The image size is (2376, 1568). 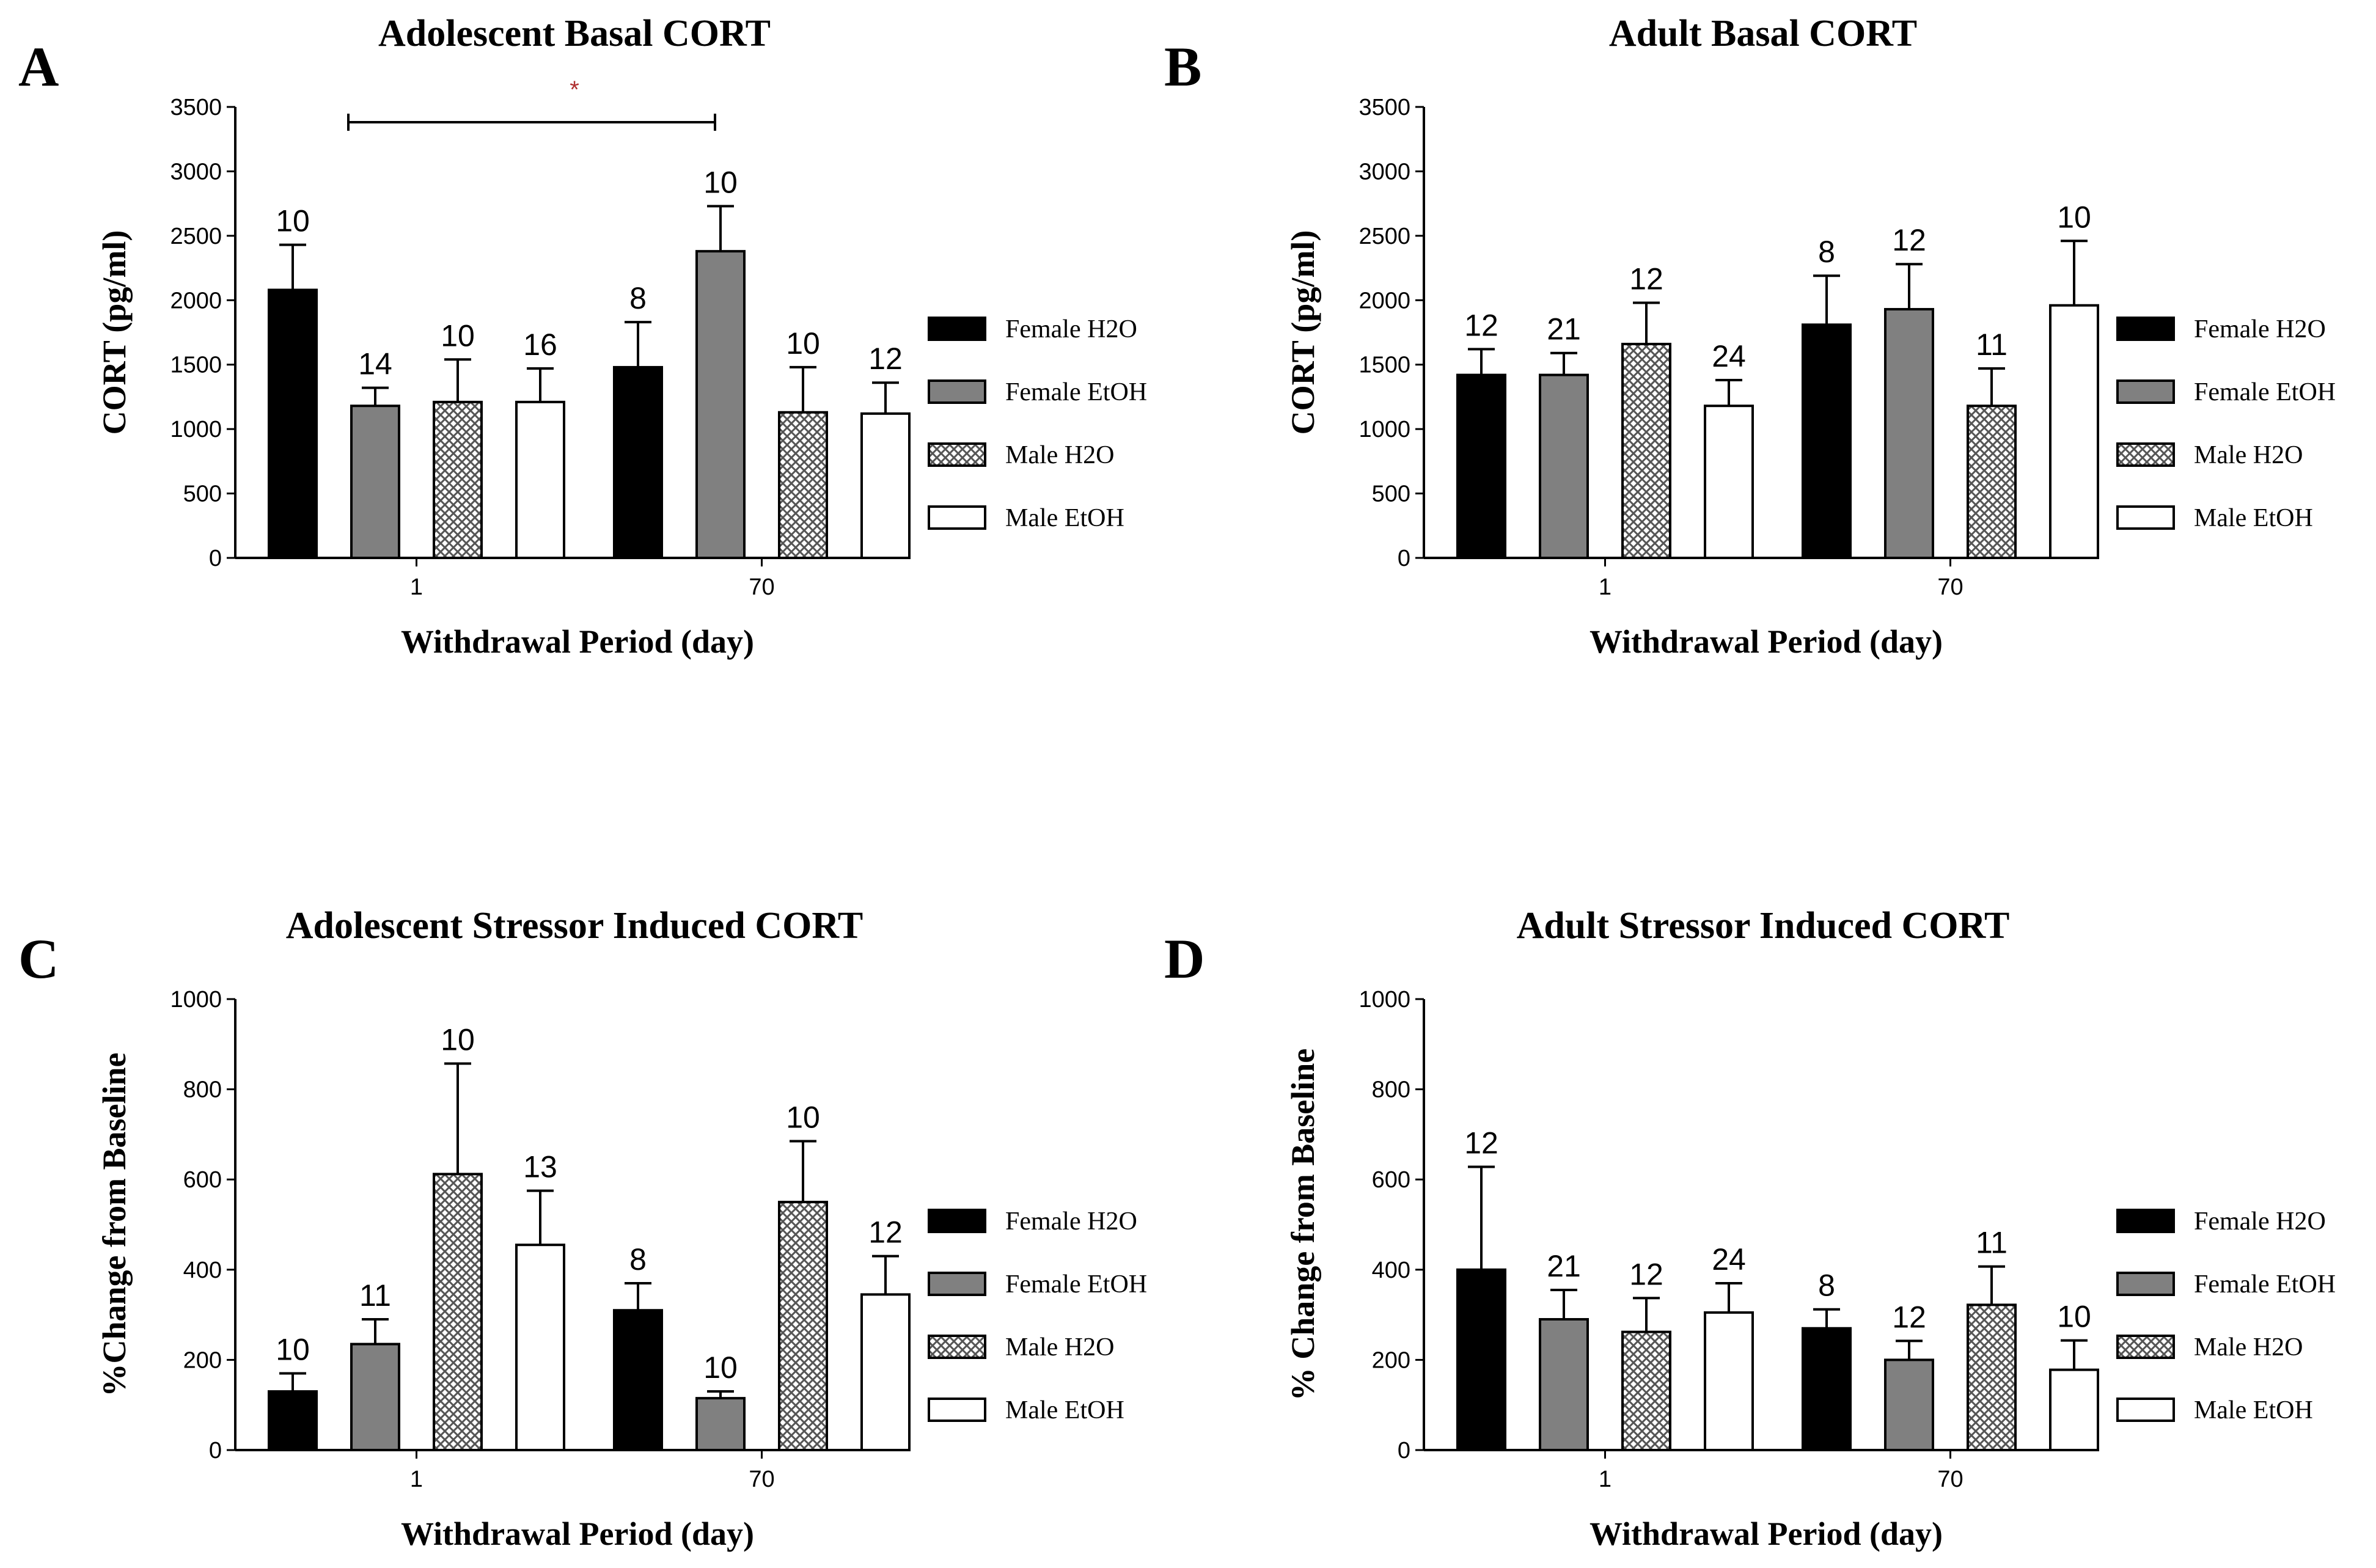 What do you see at coordinates (39, 66) in the screenshot?
I see `panel-letter: A` at bounding box center [39, 66].